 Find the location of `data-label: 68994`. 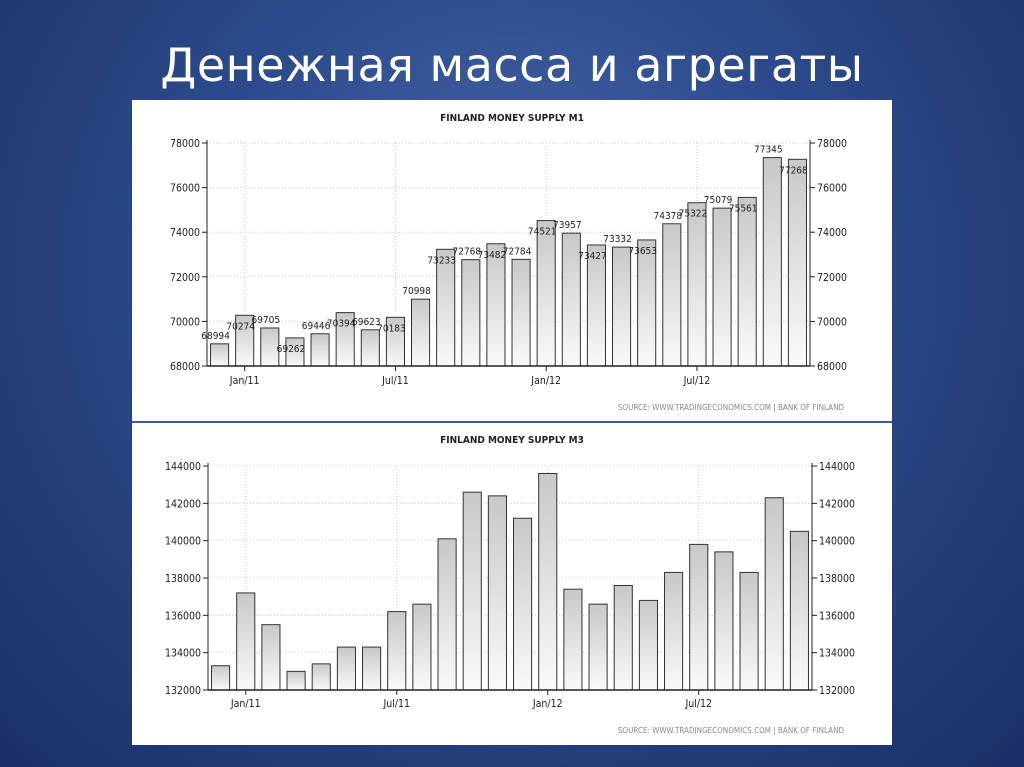

data-label: 68994 is located at coordinates (215, 336).